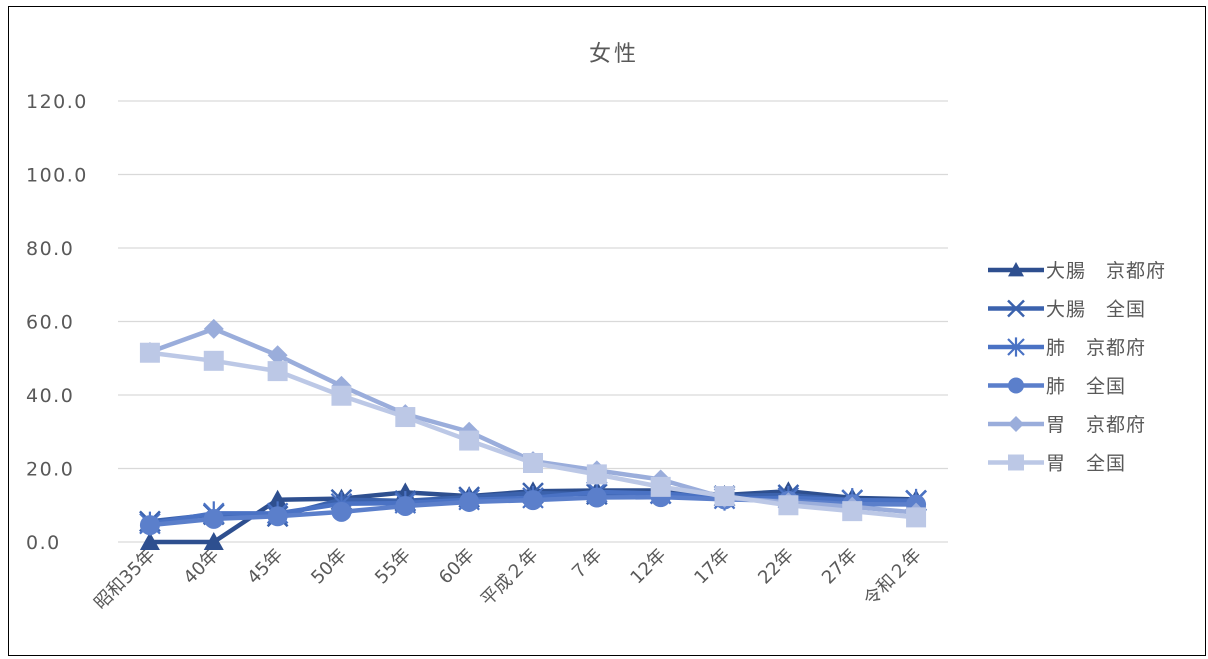  I want to click on data-point-x, so click(1016, 308).